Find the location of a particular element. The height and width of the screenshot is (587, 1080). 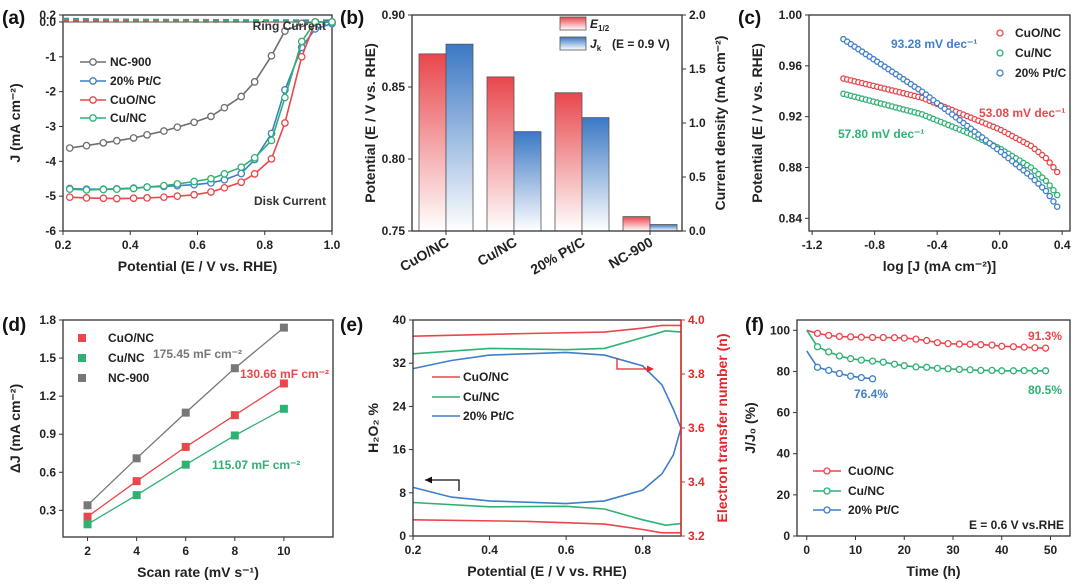

y-tick-label: 0.96 is located at coordinates (791, 66).